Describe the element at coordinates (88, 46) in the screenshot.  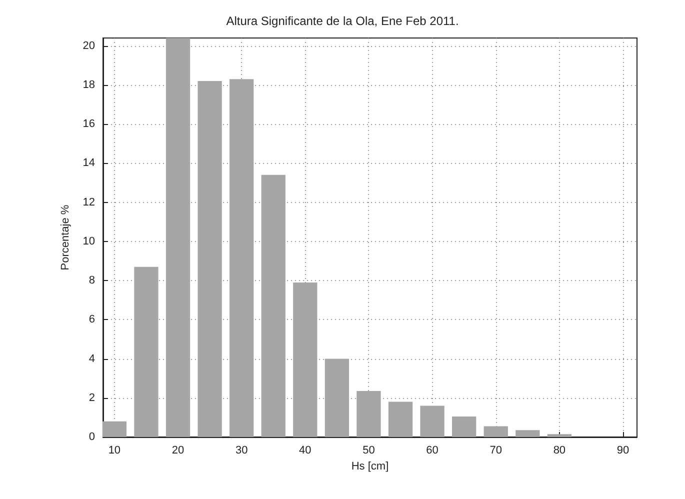
I see `y-tick-label: 20` at that location.